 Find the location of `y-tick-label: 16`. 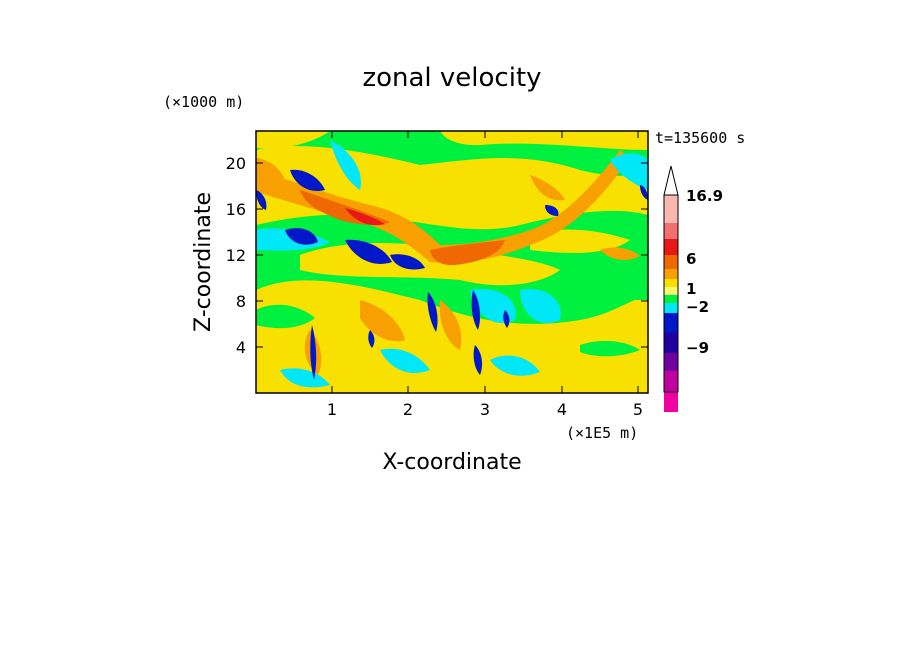

y-tick-label: 16 is located at coordinates (236, 209).